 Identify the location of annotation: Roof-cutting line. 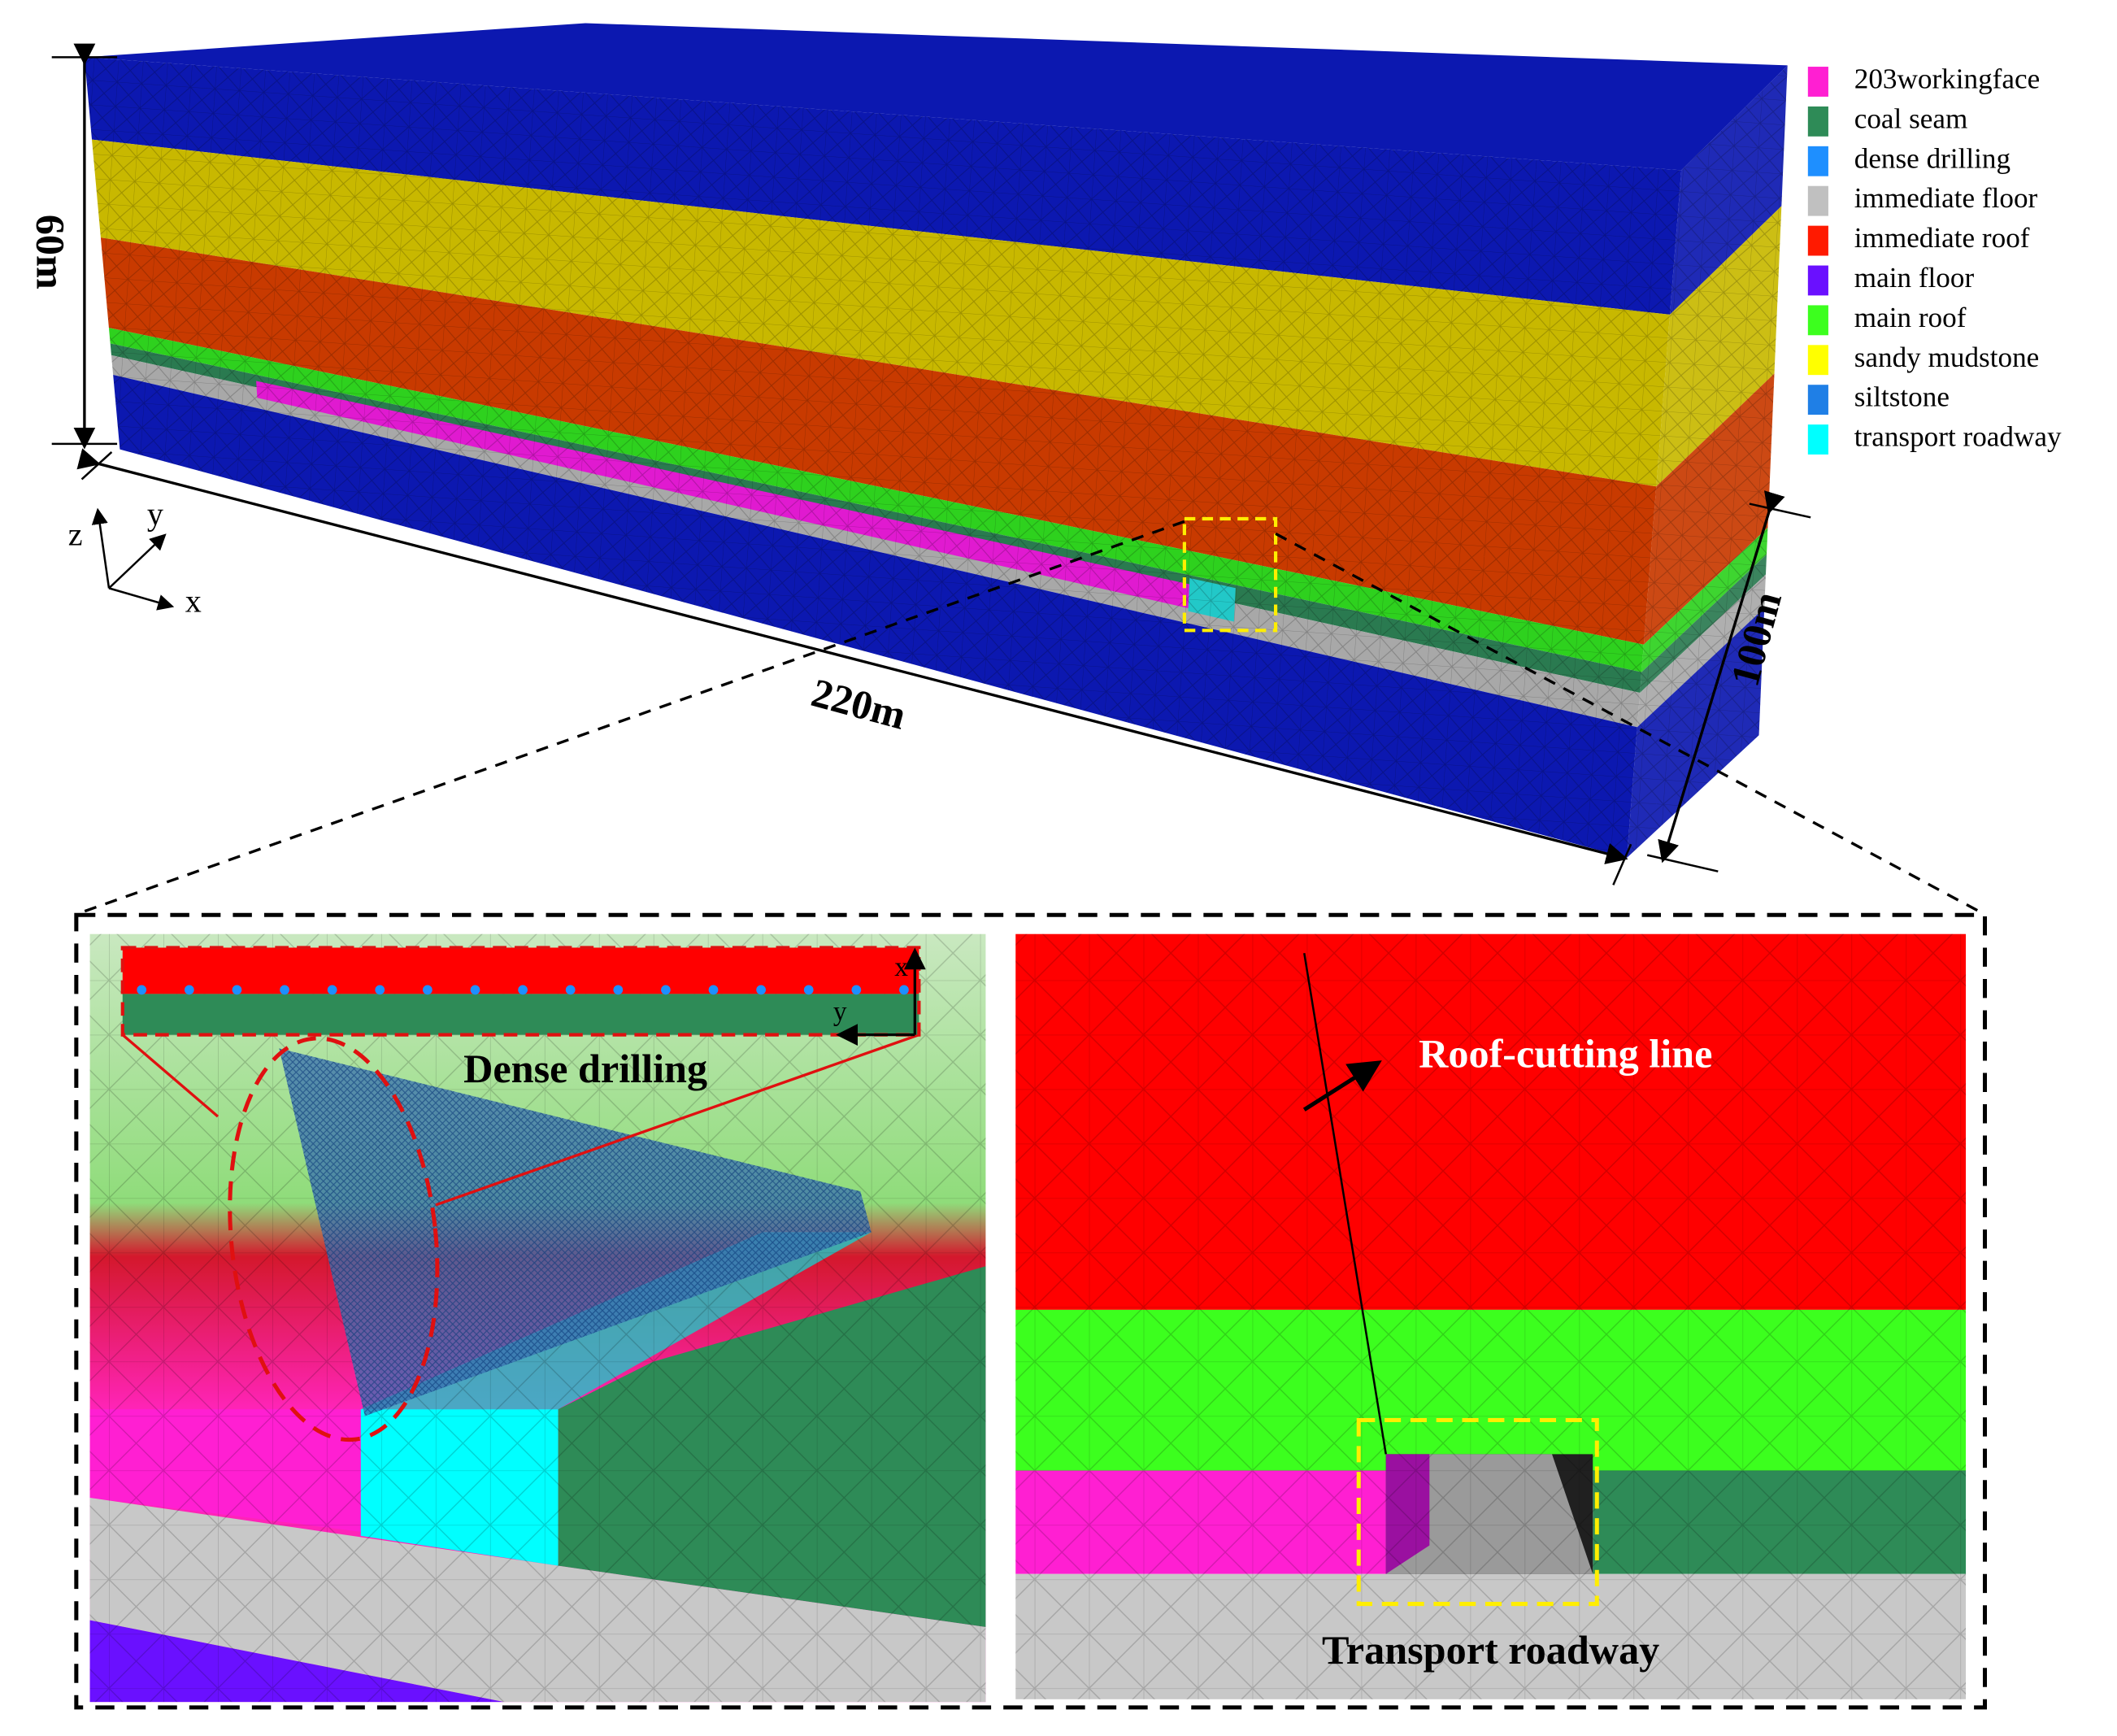
(1565, 1054).